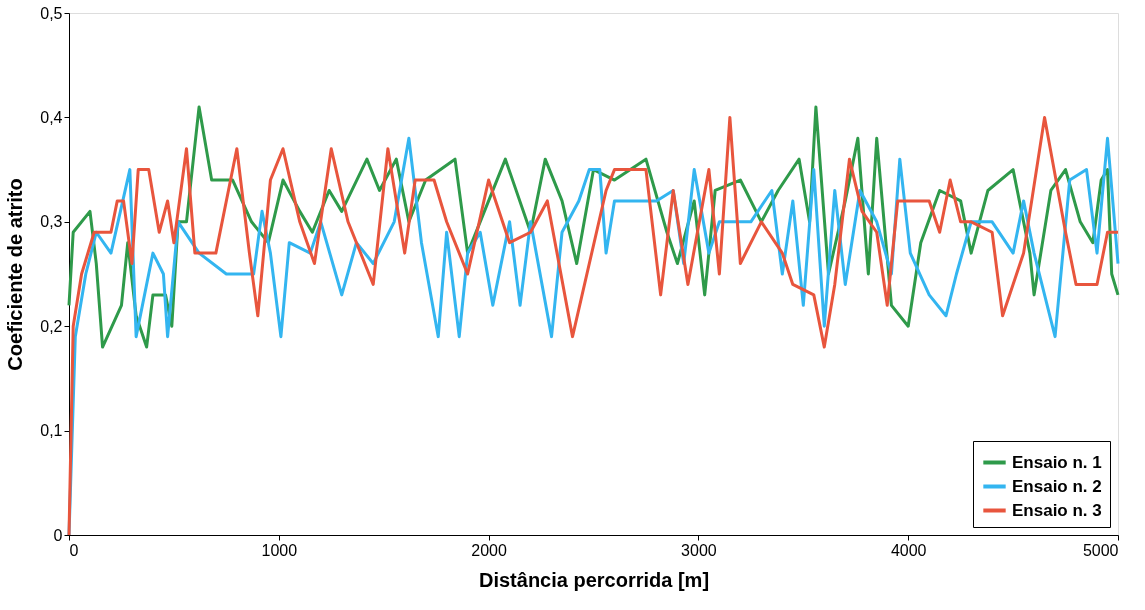 This screenshot has width=1145, height=610. I want to click on y-tick-label: 0,2, so click(51, 326).